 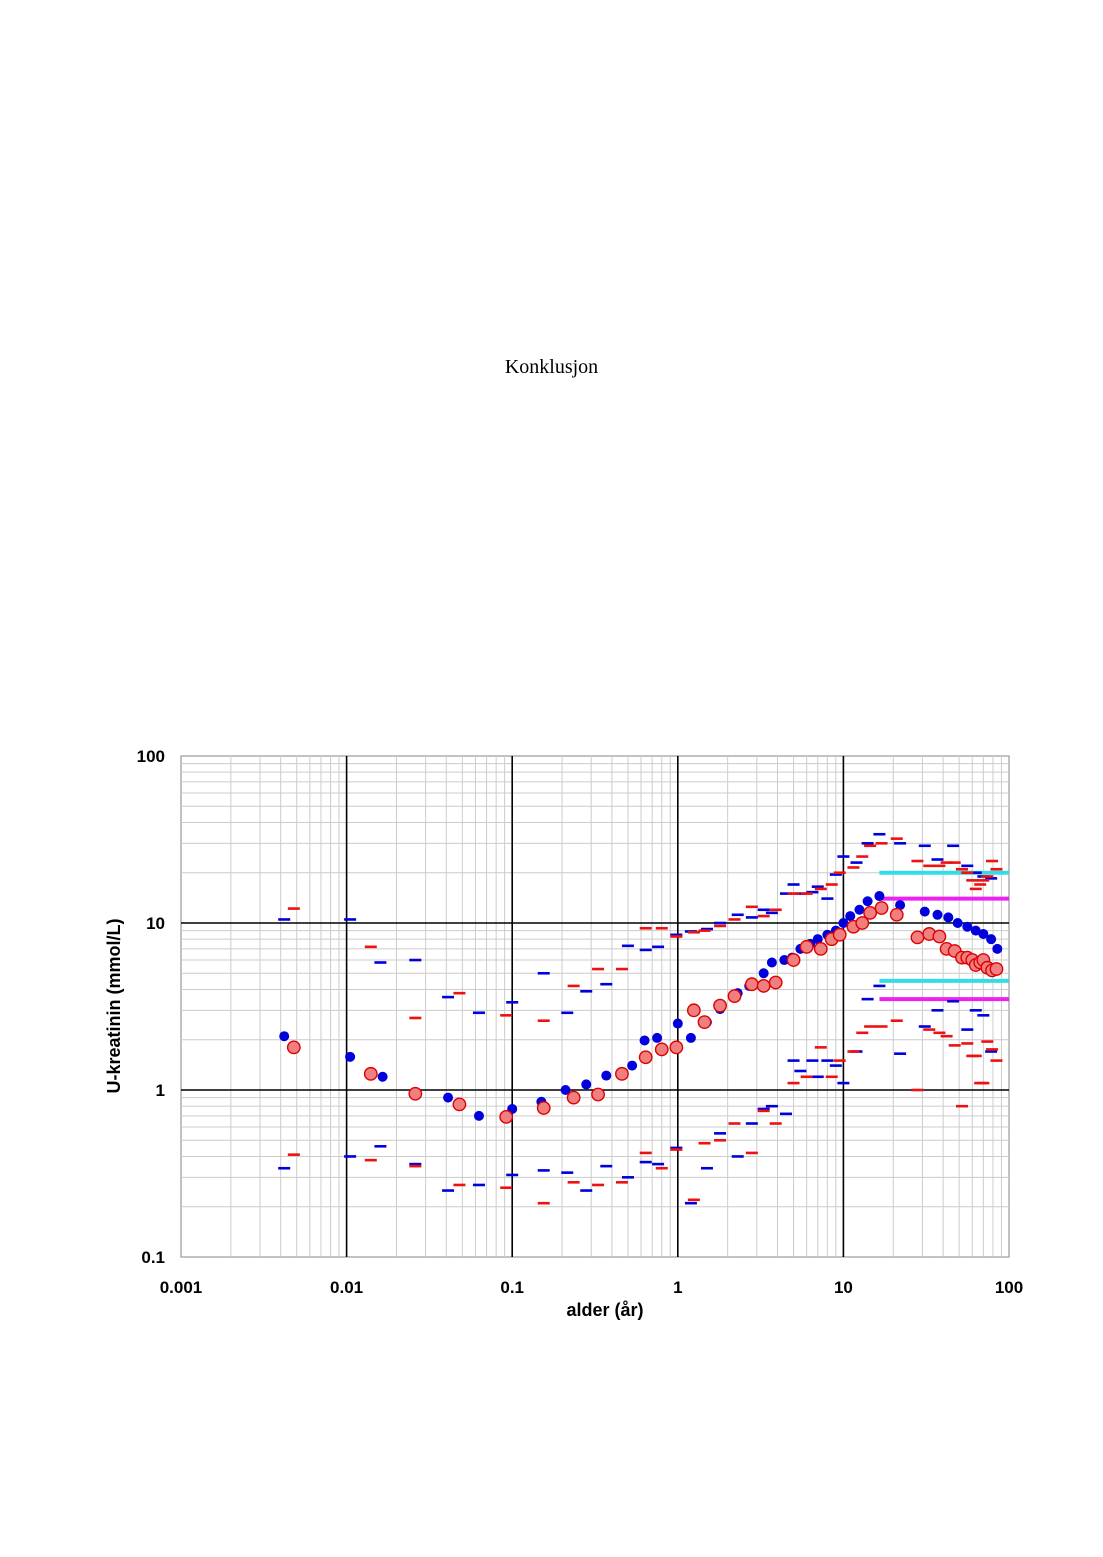 I want to click on y-tick-label: 100, so click(x=151, y=756).